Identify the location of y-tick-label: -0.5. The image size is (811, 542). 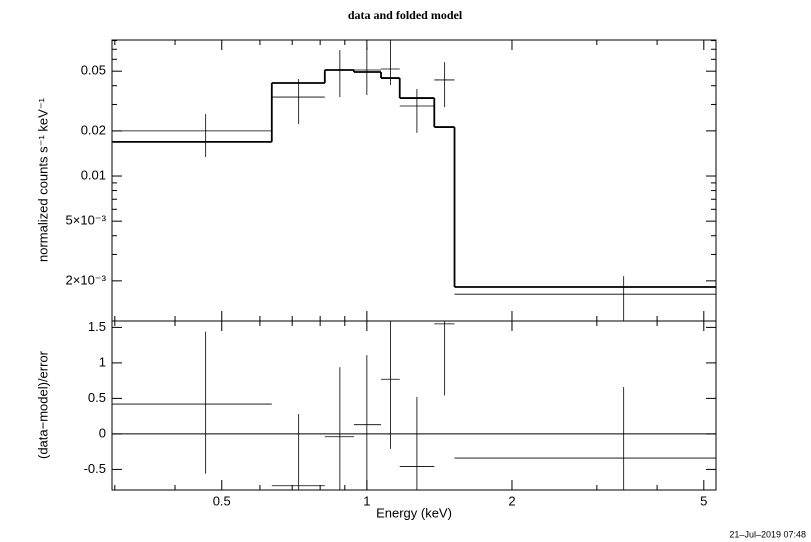
(95, 468).